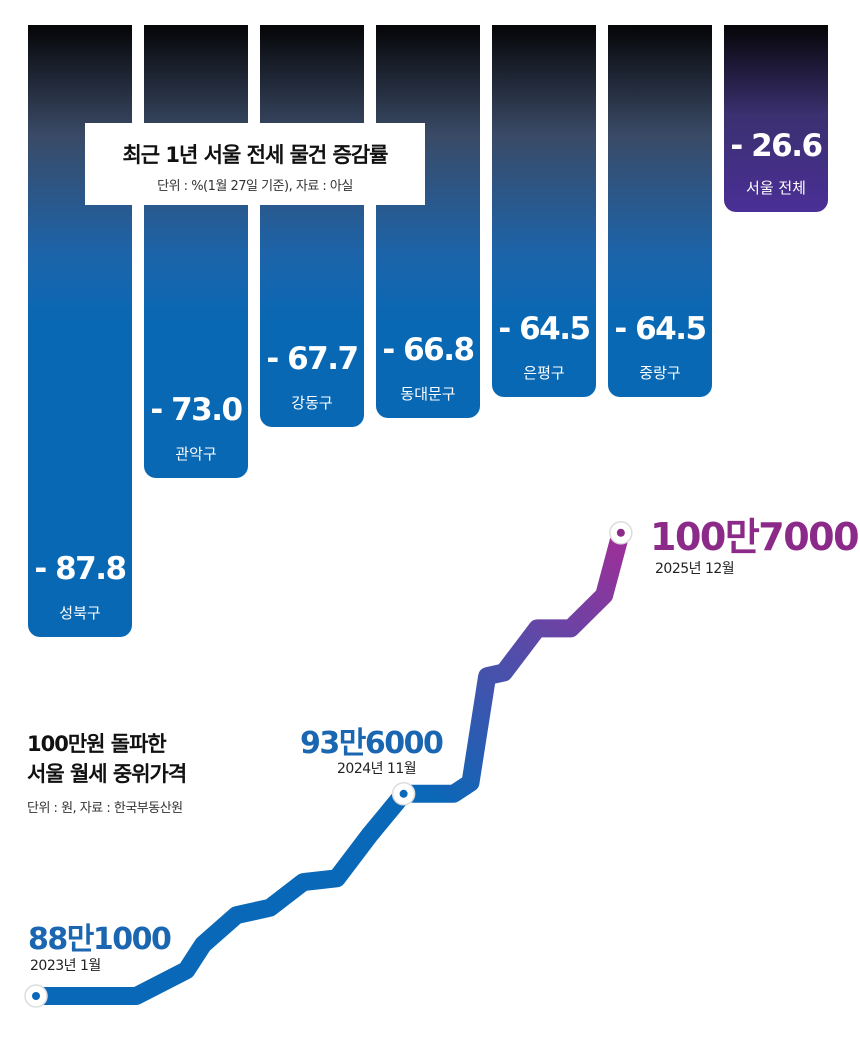 This screenshot has width=860, height=1047. Describe the element at coordinates (755, 537) in the screenshot. I see `end-value-label: 100만7000` at that location.